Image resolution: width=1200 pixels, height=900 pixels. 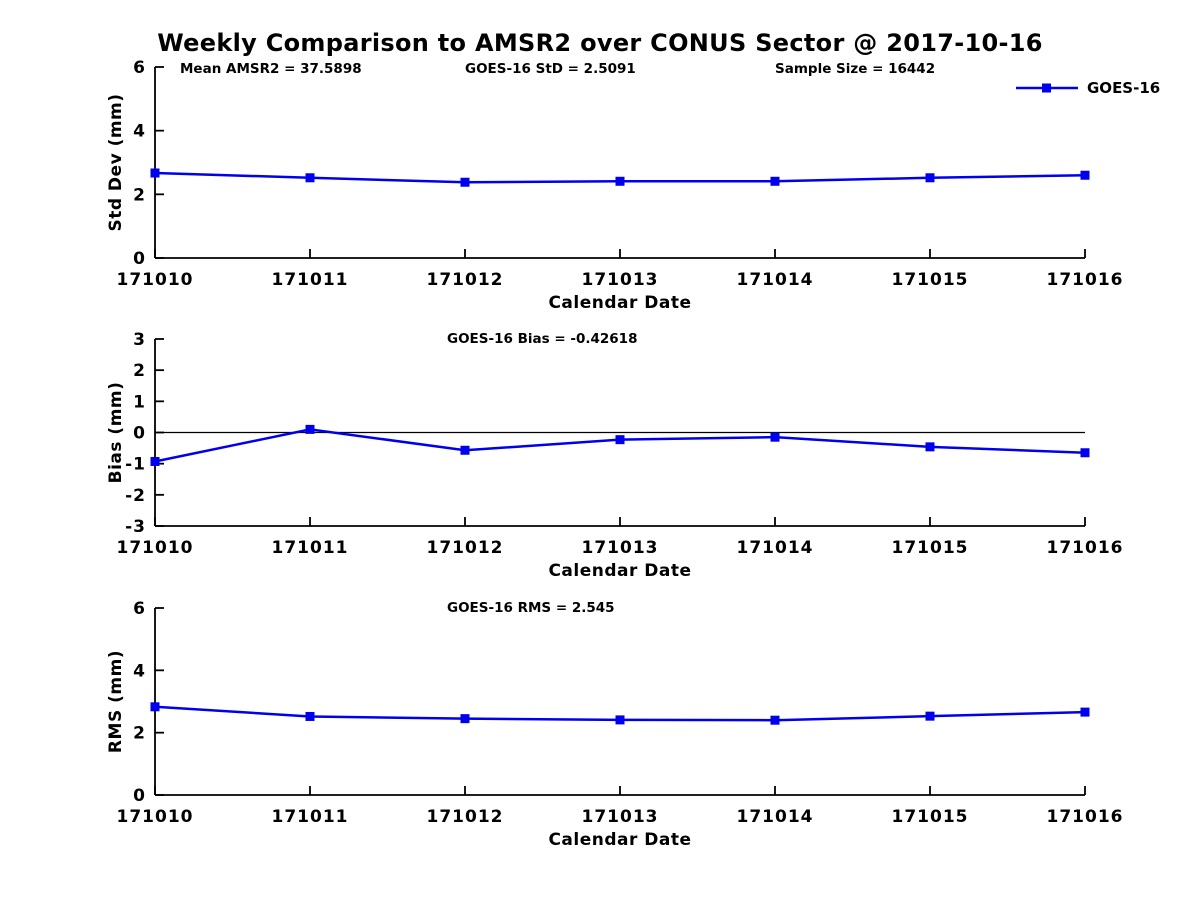 What do you see at coordinates (271, 69) in the screenshot?
I see `stat-mean-amsr2: Mean AMSR2 = 37.5898` at bounding box center [271, 69].